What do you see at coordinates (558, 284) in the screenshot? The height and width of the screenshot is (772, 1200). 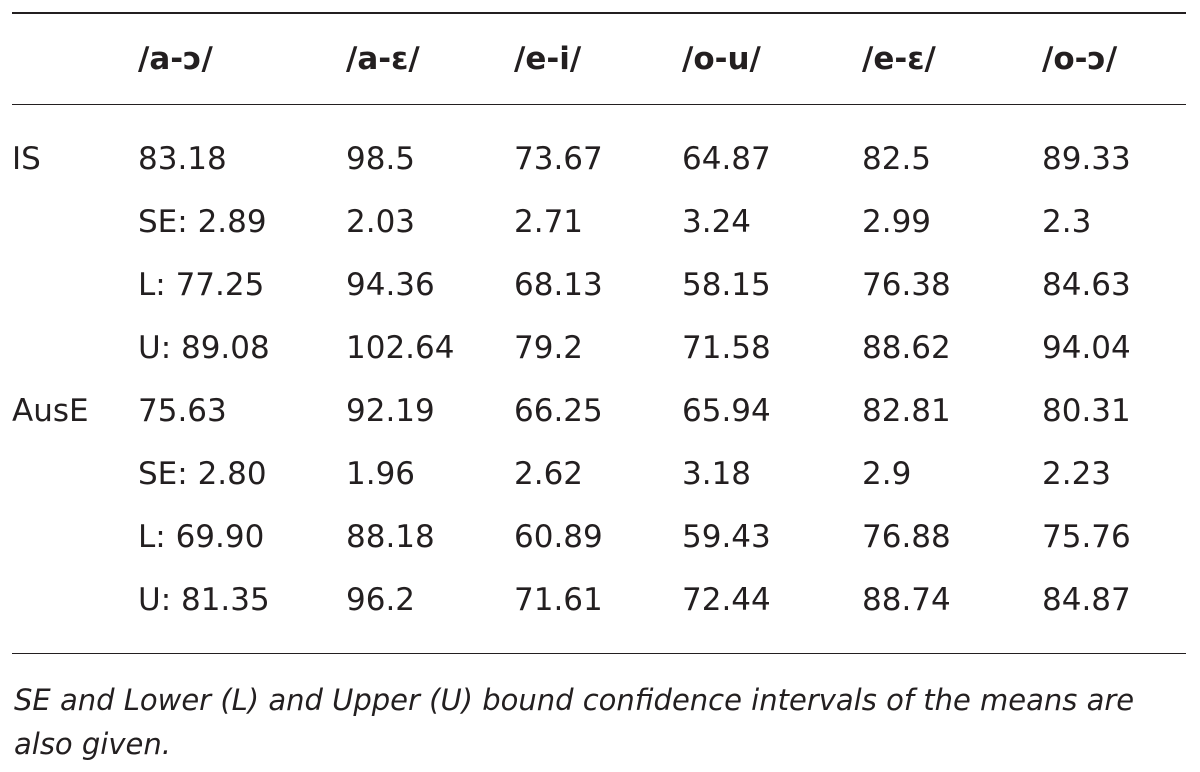 I see `table-cell: 68.13` at bounding box center [558, 284].